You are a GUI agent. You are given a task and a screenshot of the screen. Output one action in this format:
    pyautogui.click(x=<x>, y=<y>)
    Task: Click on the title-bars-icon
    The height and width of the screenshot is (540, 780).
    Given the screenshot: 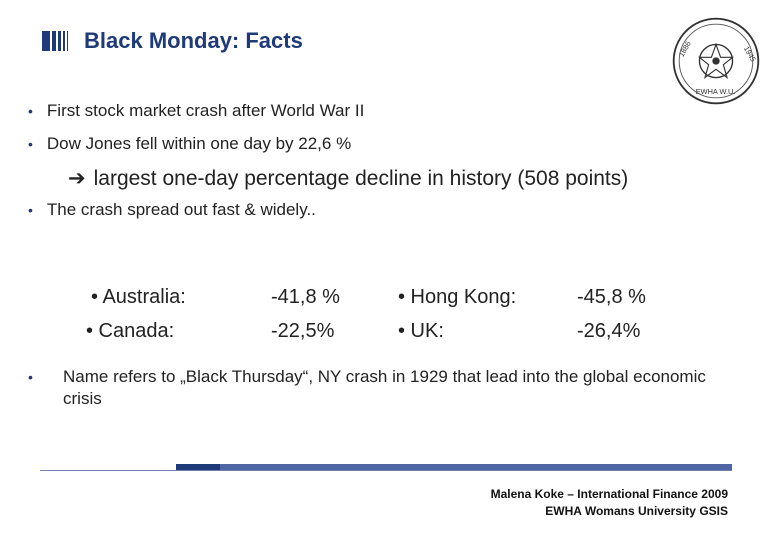 What is the action you would take?
    pyautogui.click(x=56, y=41)
    